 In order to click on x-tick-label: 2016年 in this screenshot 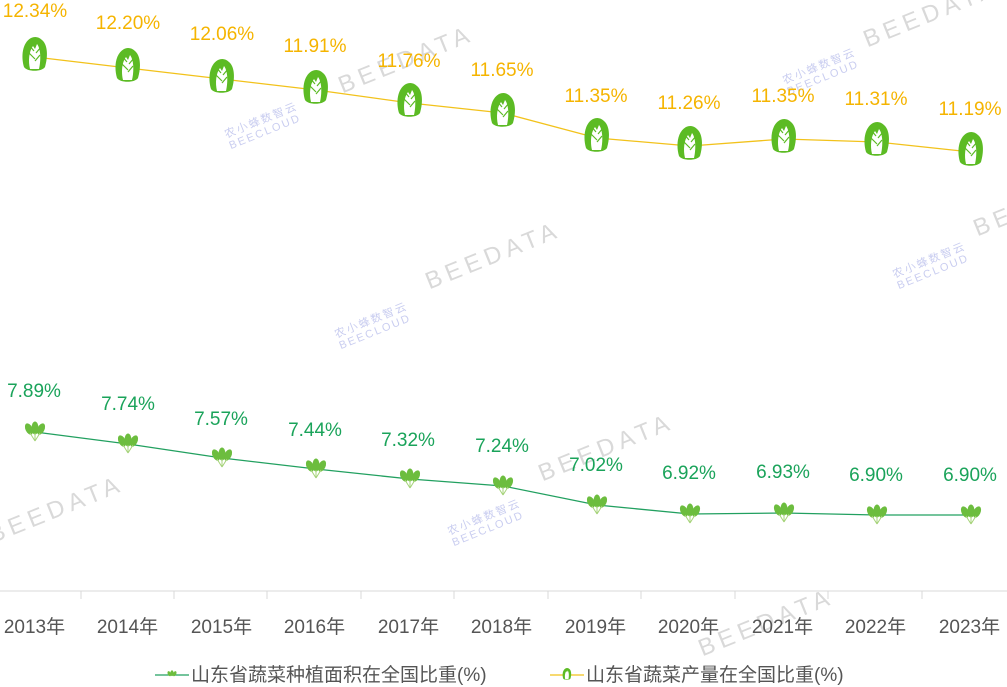, I will do `click(314, 627)`.